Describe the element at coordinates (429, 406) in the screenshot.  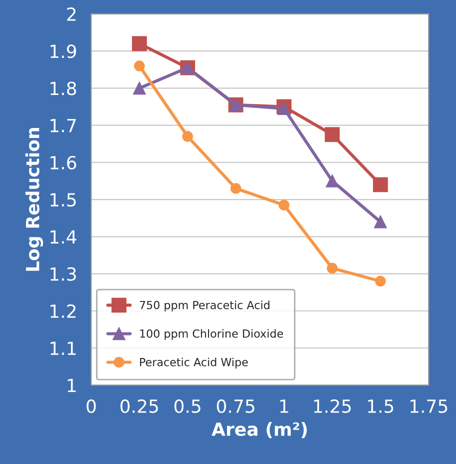
I see `x-tick-label: 1.75` at that location.